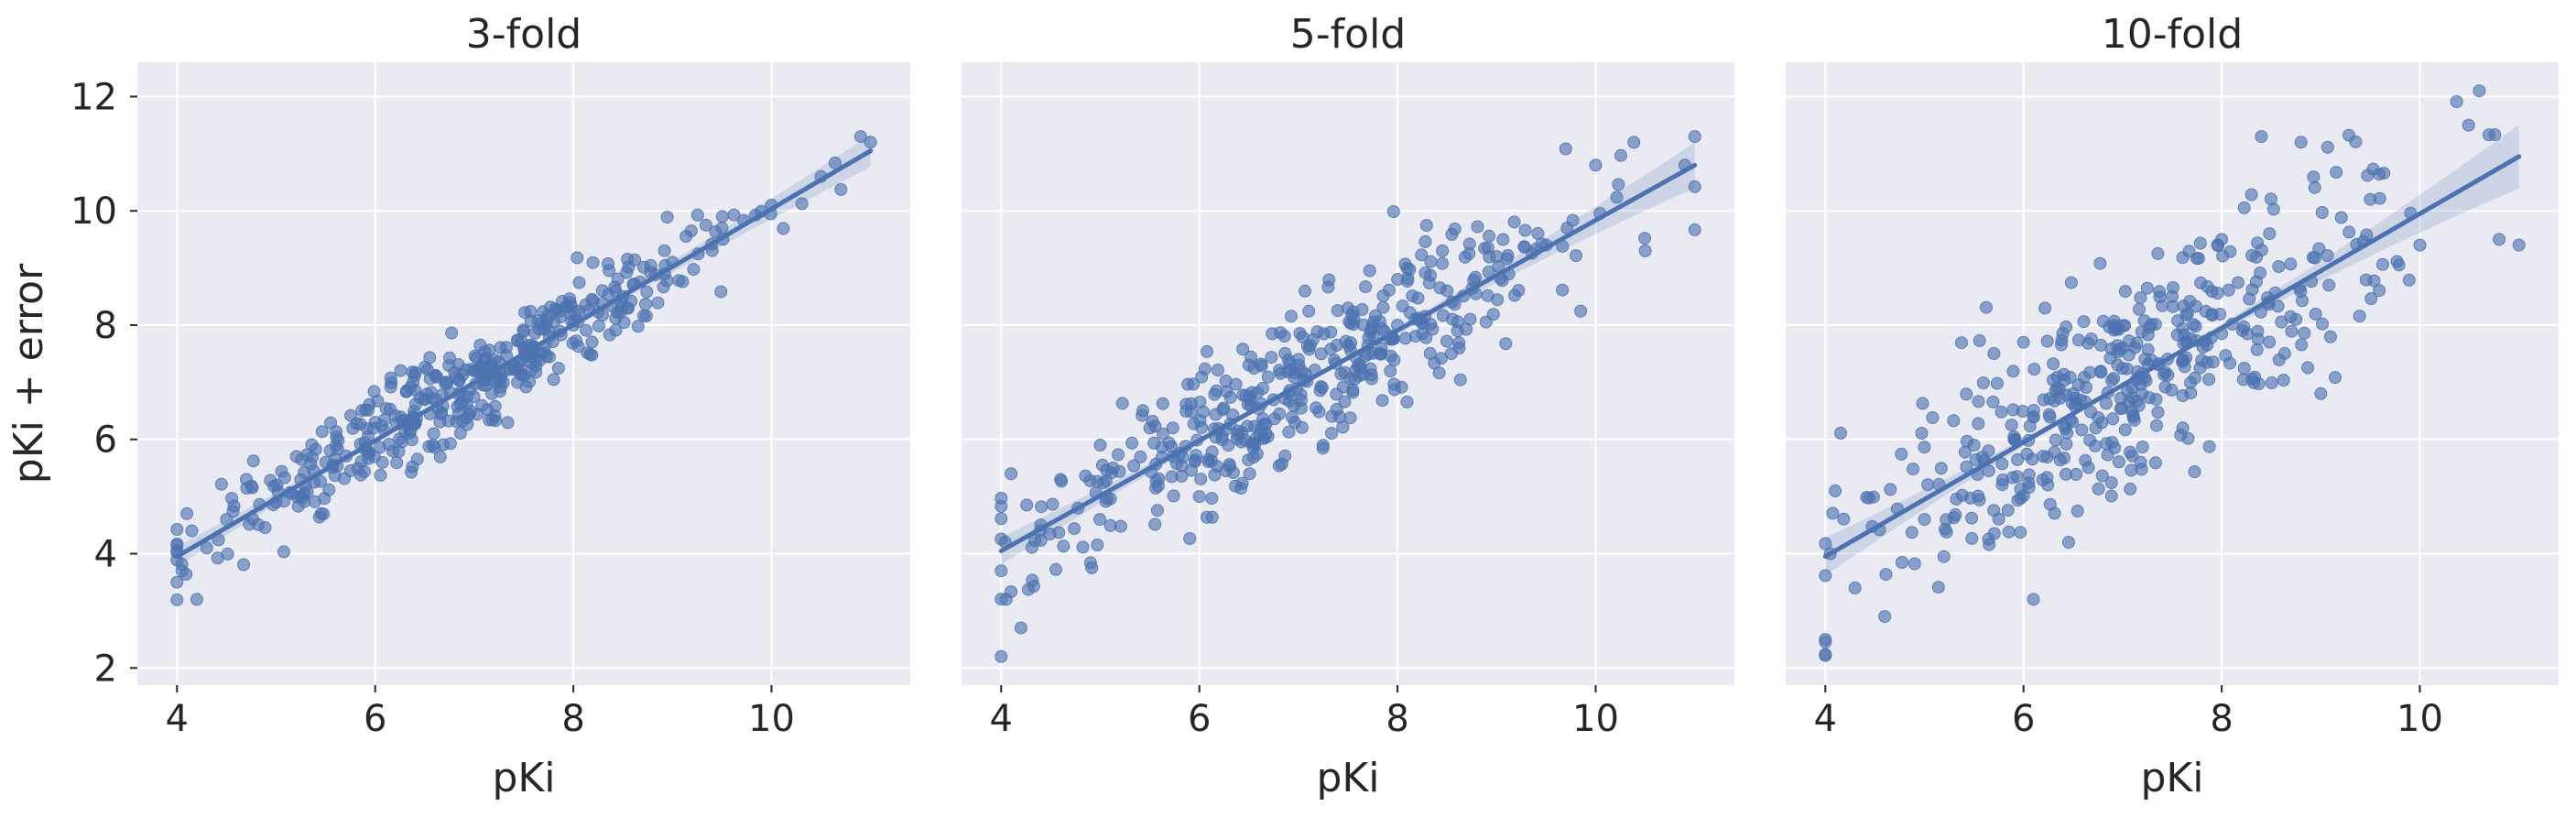 This screenshot has width=2576, height=817. What do you see at coordinates (375, 719) in the screenshot?
I see `x-tick-label-6-3-fold: 6` at bounding box center [375, 719].